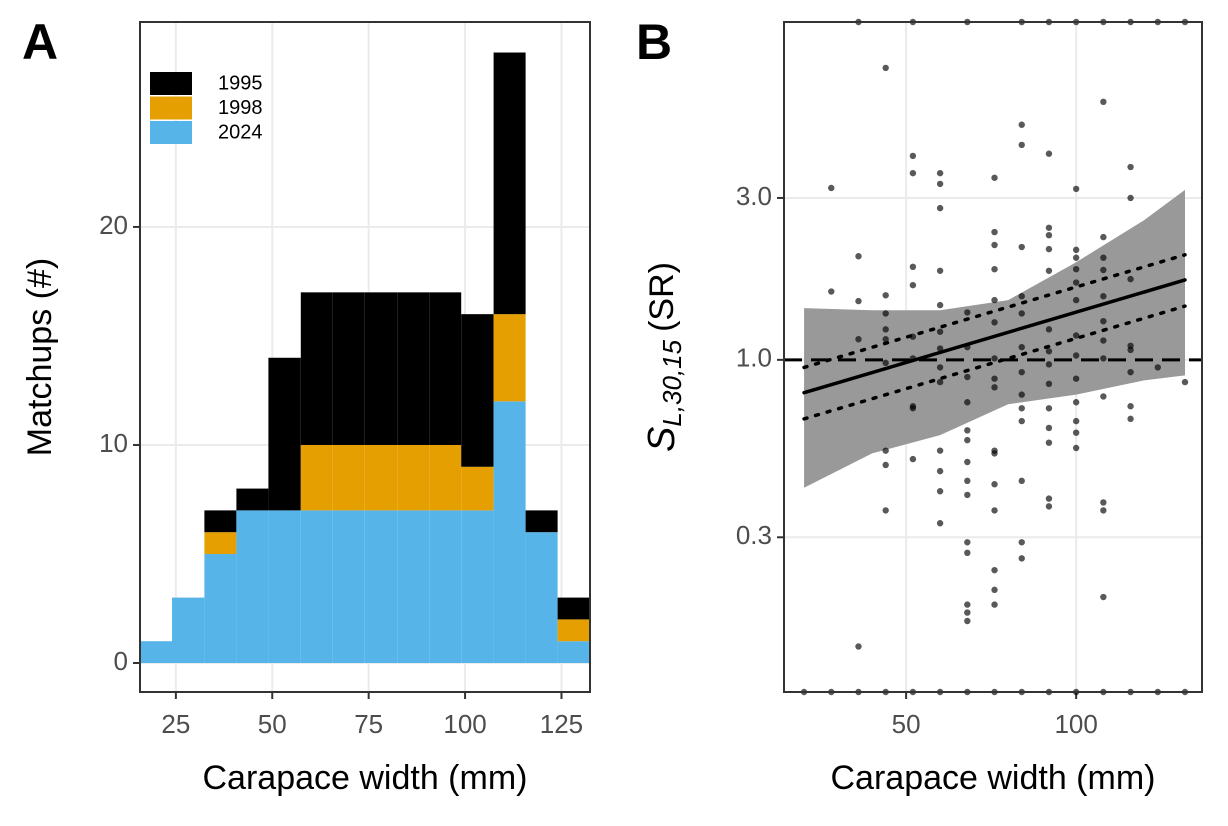 The height and width of the screenshot is (826, 1228). I want to click on panel-label: B, so click(654, 42).